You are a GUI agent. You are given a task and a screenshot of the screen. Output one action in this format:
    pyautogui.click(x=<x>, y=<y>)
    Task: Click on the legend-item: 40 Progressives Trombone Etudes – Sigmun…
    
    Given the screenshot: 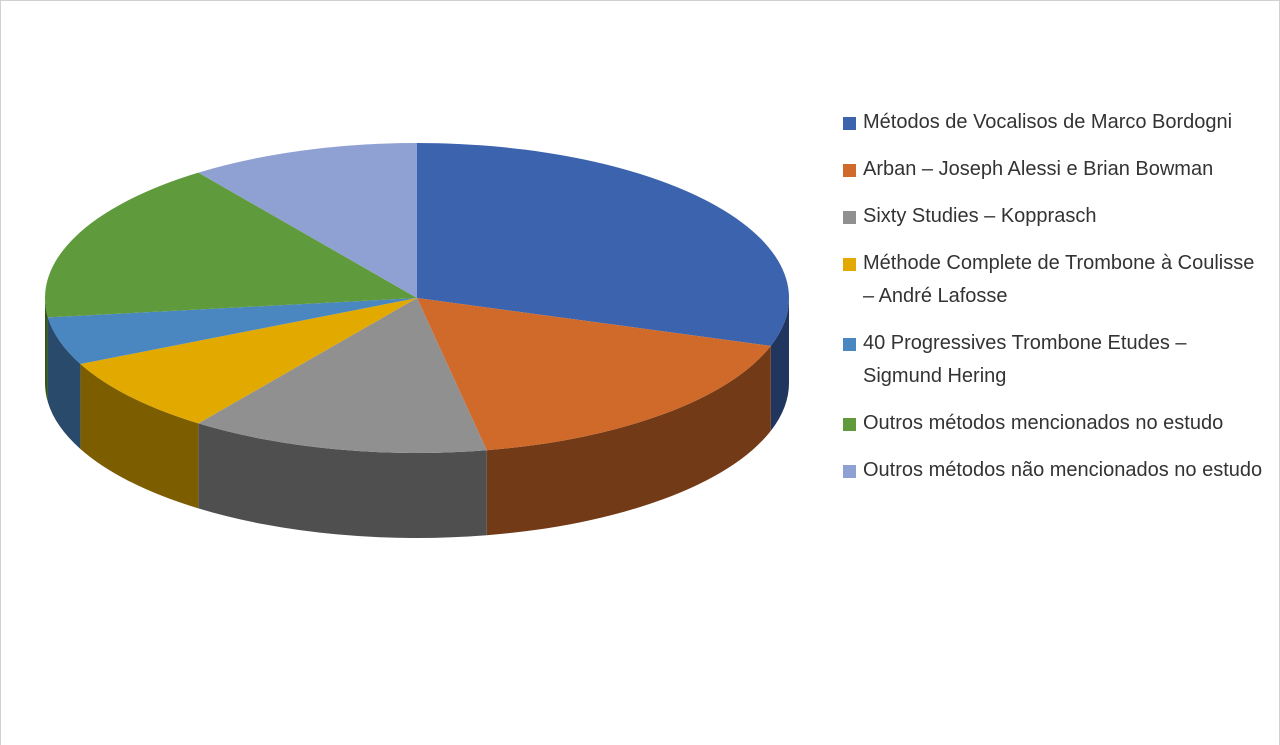 What is the action you would take?
    pyautogui.click(x=1053, y=360)
    